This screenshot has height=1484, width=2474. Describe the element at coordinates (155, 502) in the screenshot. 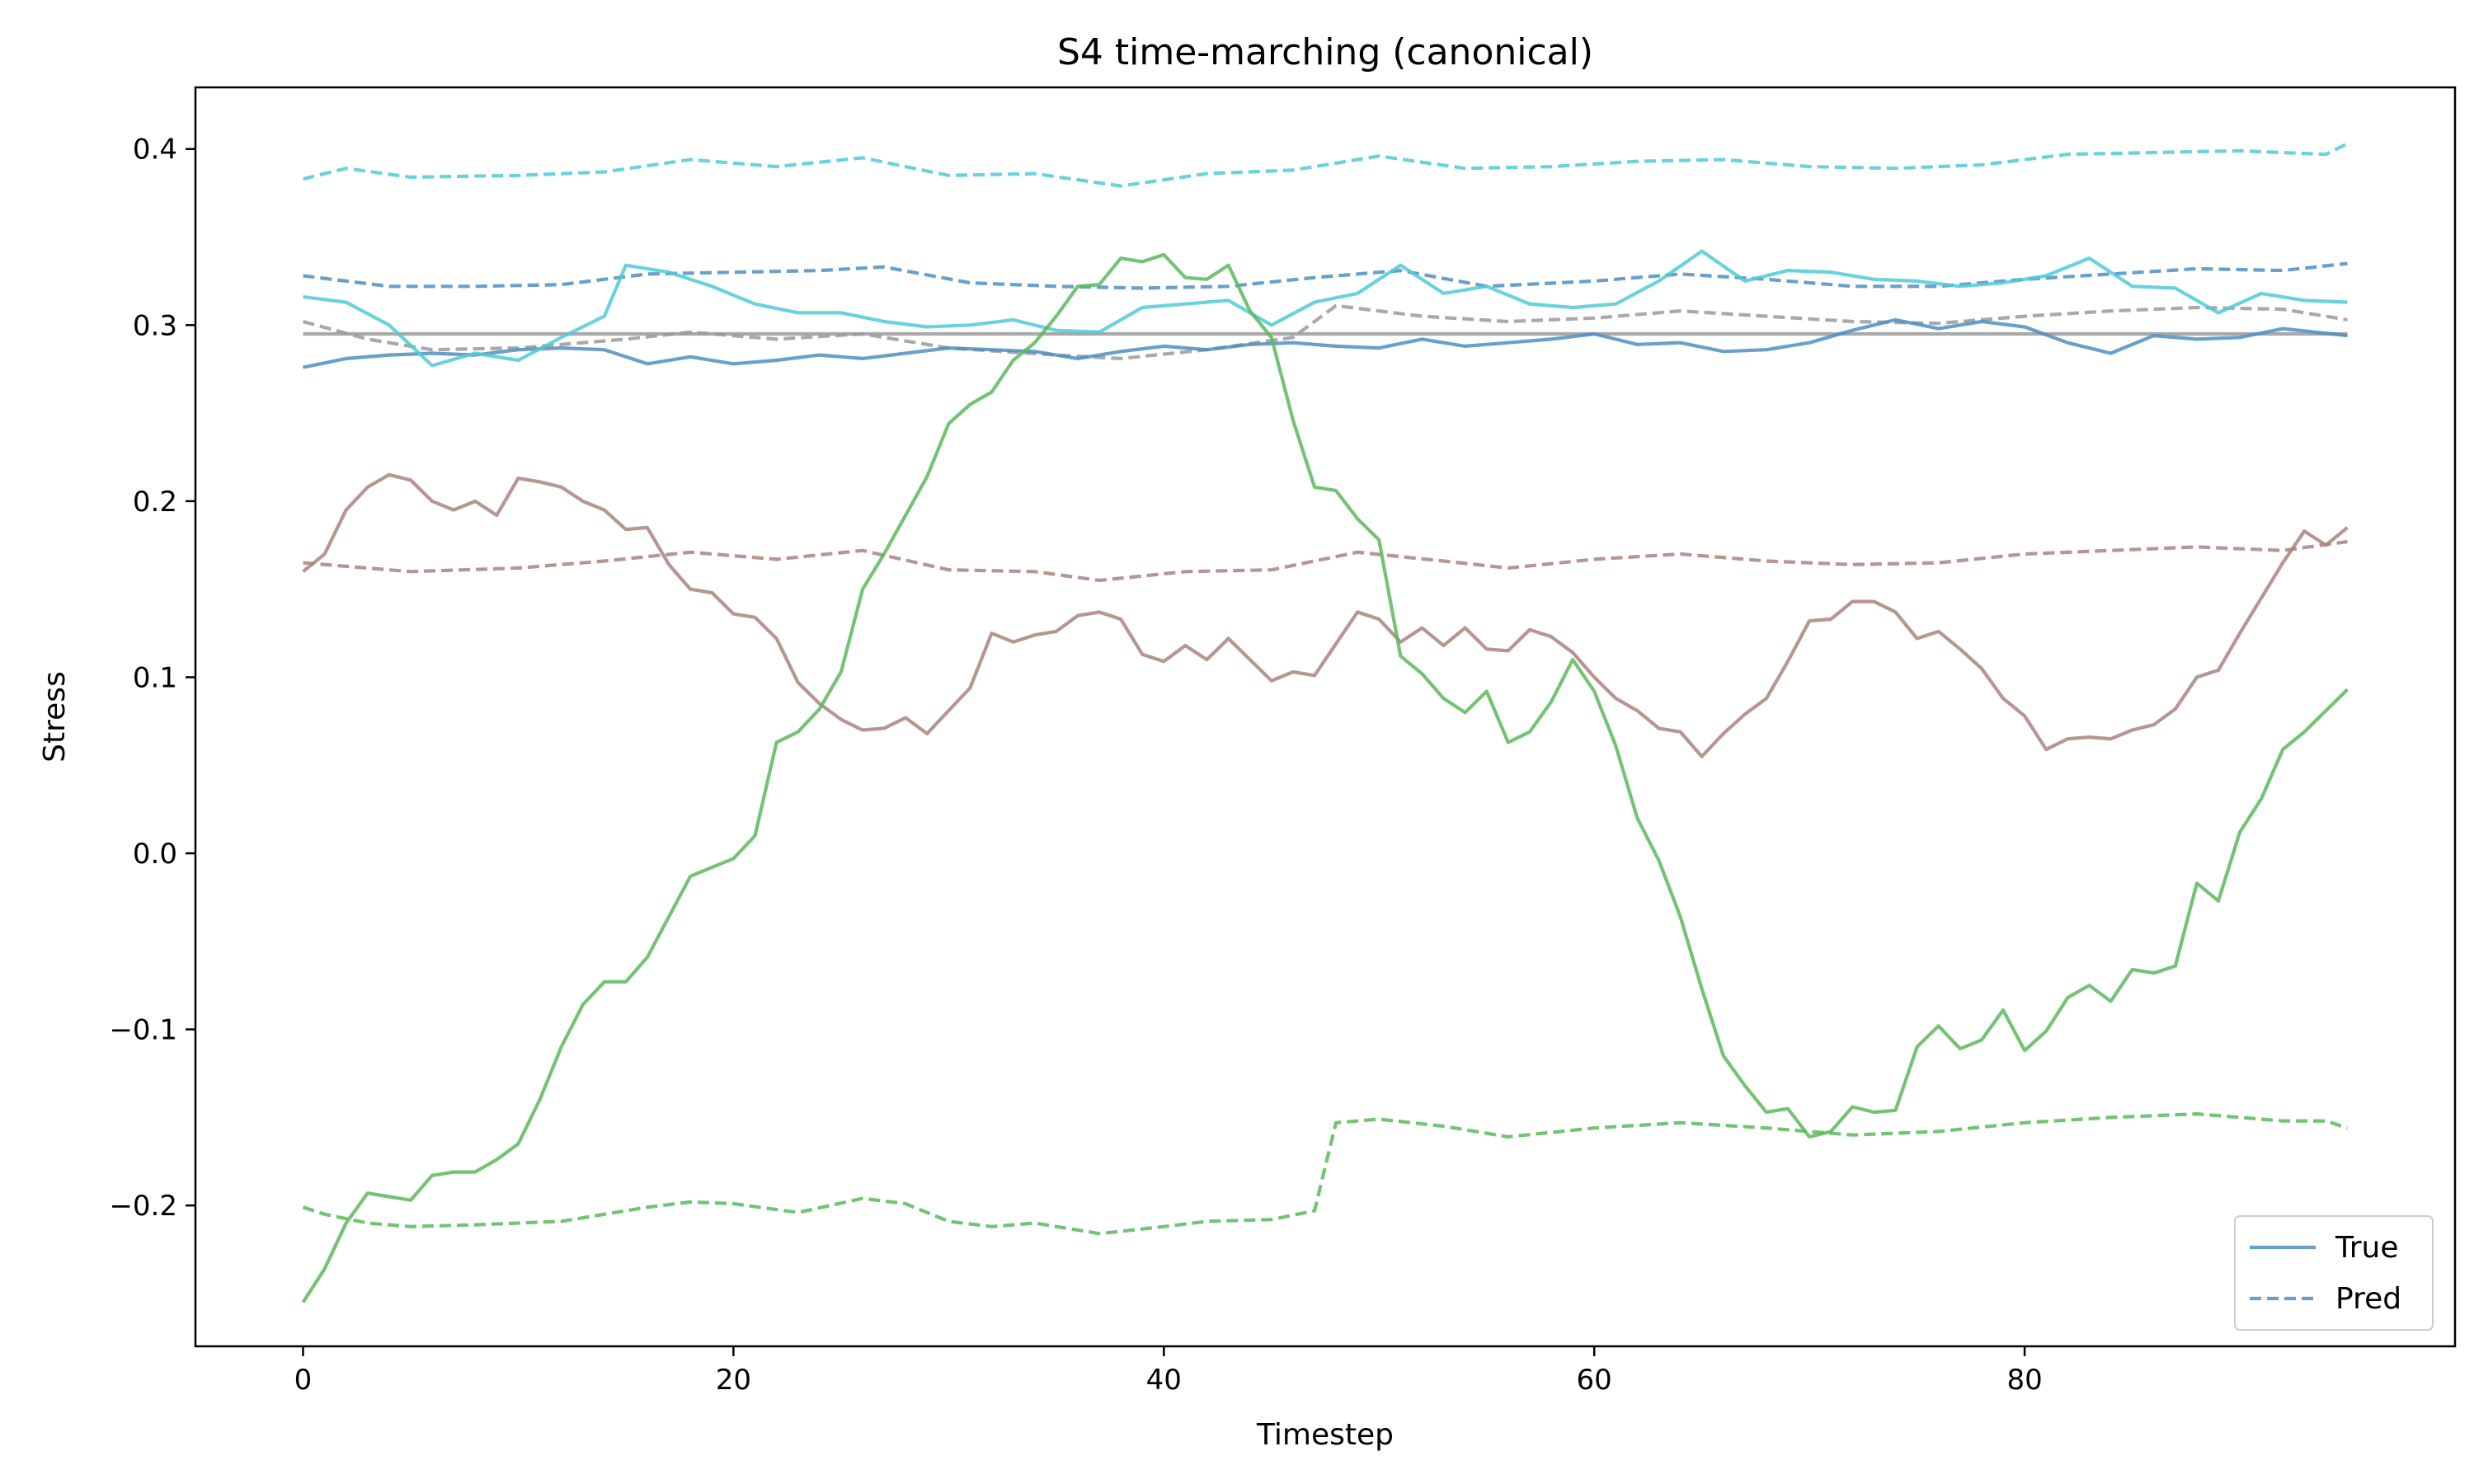

I see `y-tick-label: 0.2` at that location.